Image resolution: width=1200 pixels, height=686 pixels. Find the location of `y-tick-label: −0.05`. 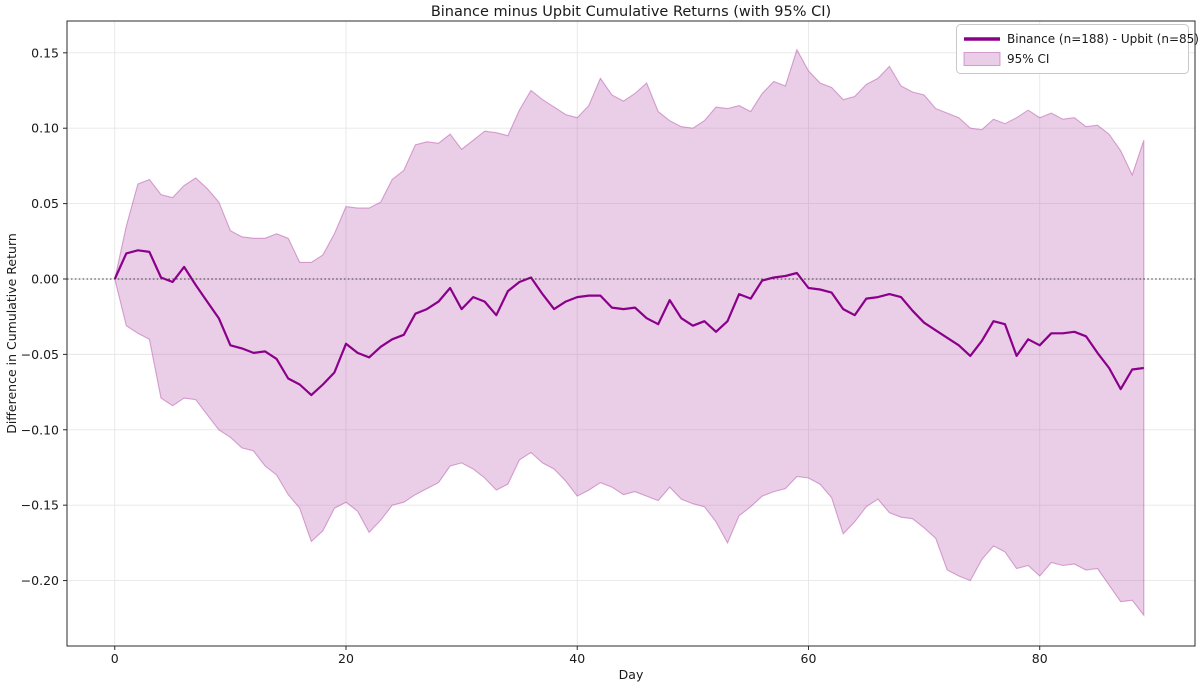

y-tick-label: −0.05 is located at coordinates (40, 354).